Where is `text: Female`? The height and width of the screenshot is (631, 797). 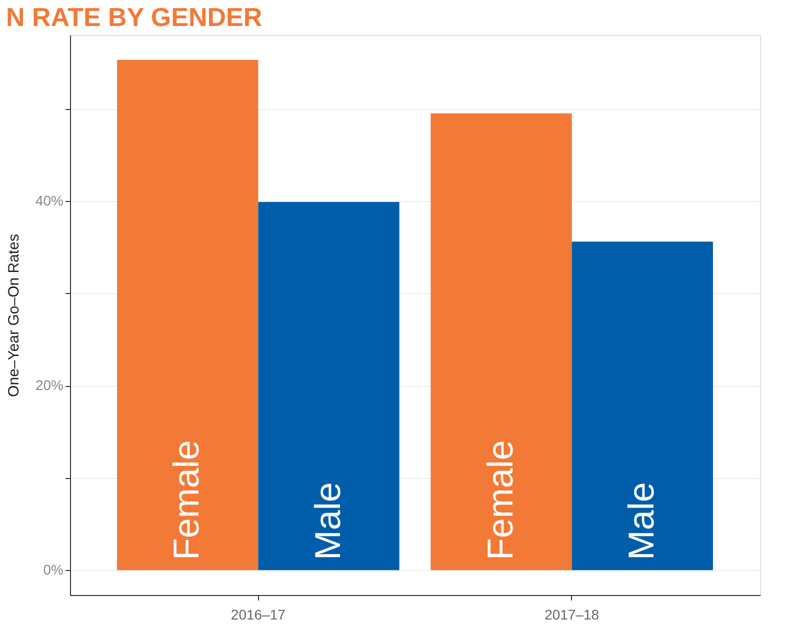 text: Female is located at coordinates (499, 500).